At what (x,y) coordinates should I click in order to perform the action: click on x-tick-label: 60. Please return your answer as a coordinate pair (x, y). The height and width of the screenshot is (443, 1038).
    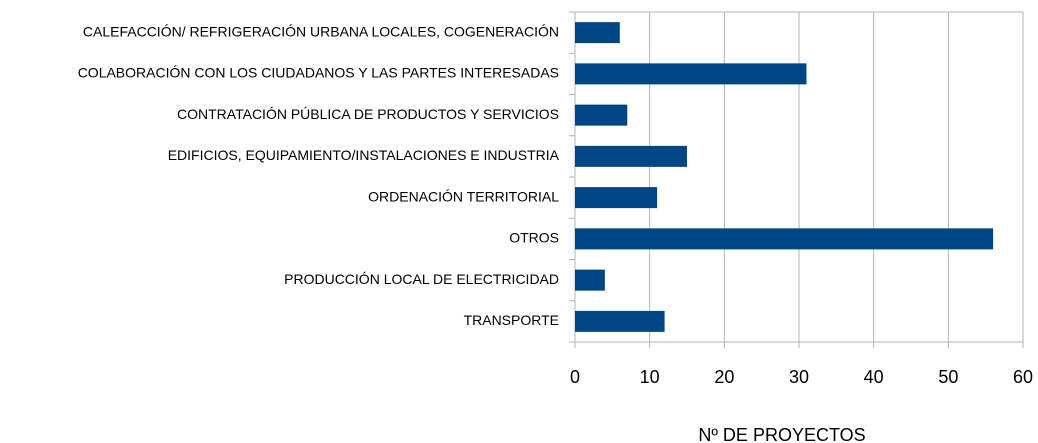
    Looking at the image, I should click on (1023, 377).